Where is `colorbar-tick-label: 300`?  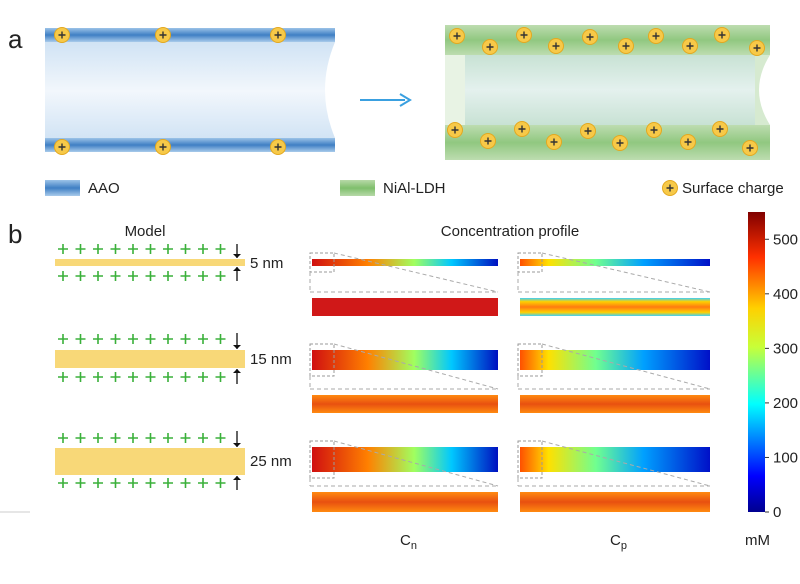 colorbar-tick-label: 300 is located at coordinates (785, 348).